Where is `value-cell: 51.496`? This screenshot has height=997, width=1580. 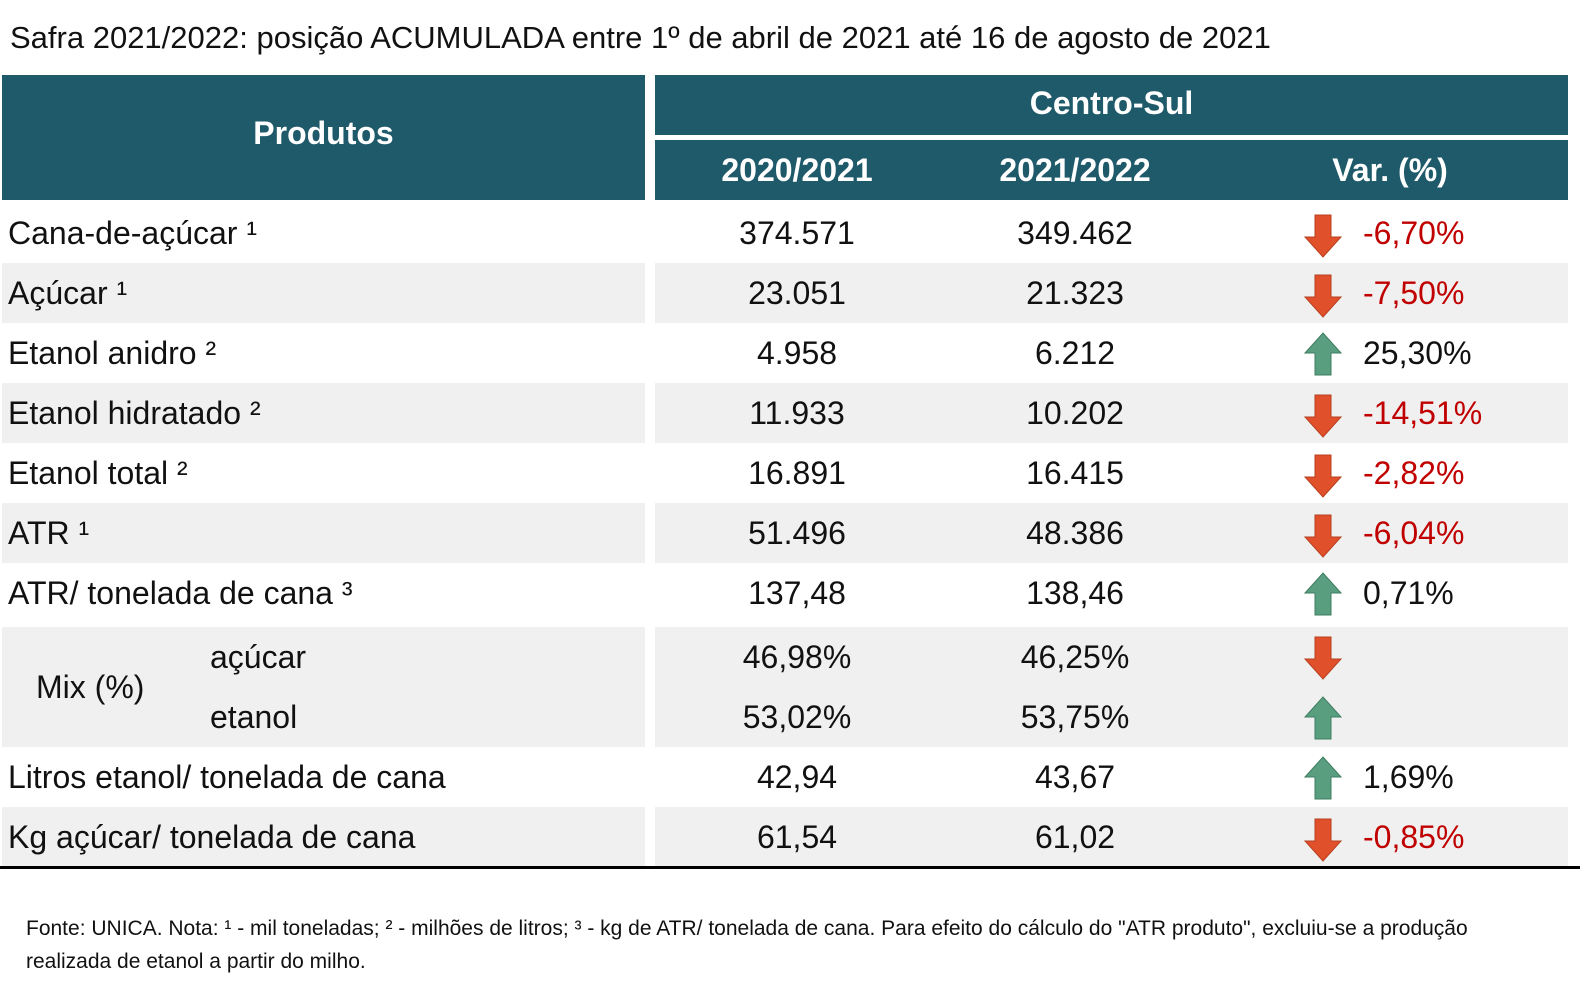 value-cell: 51.496 is located at coordinates (797, 533).